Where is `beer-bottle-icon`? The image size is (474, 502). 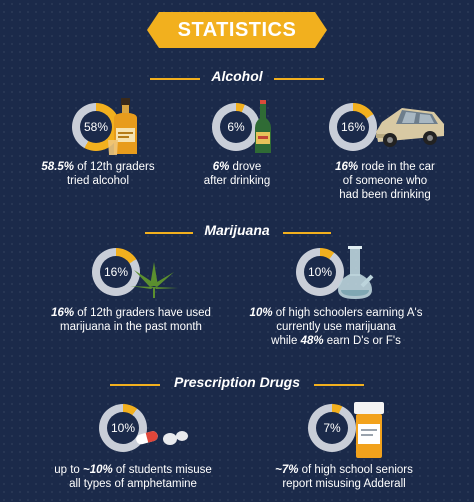 beer-bottle-icon is located at coordinates (263, 126).